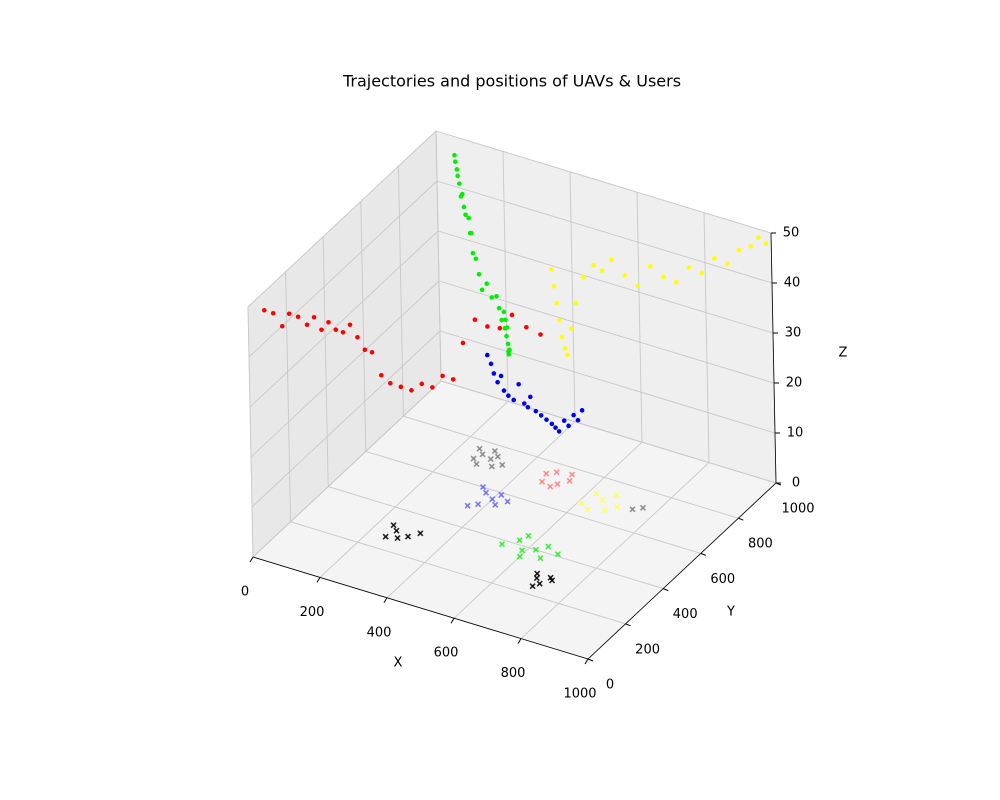  Describe the element at coordinates (722, 579) in the screenshot. I see `y-tick-label: 600` at that location.